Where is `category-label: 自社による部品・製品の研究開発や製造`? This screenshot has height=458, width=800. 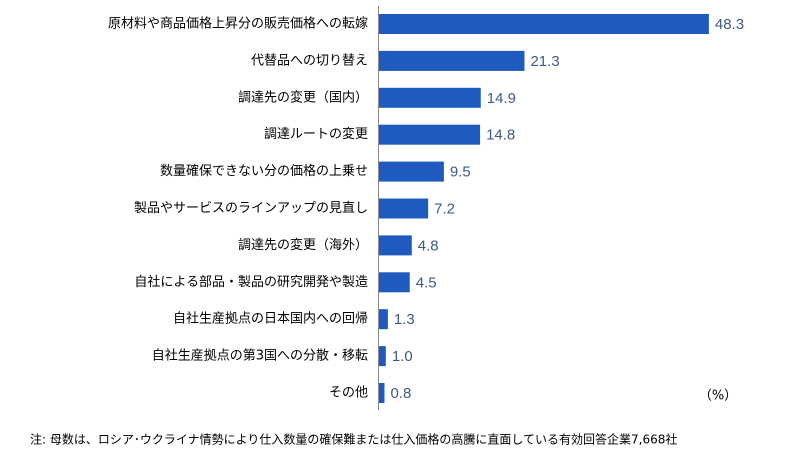
category-label: 自社による部品・製品の研究開発や製造 is located at coordinates (251, 282).